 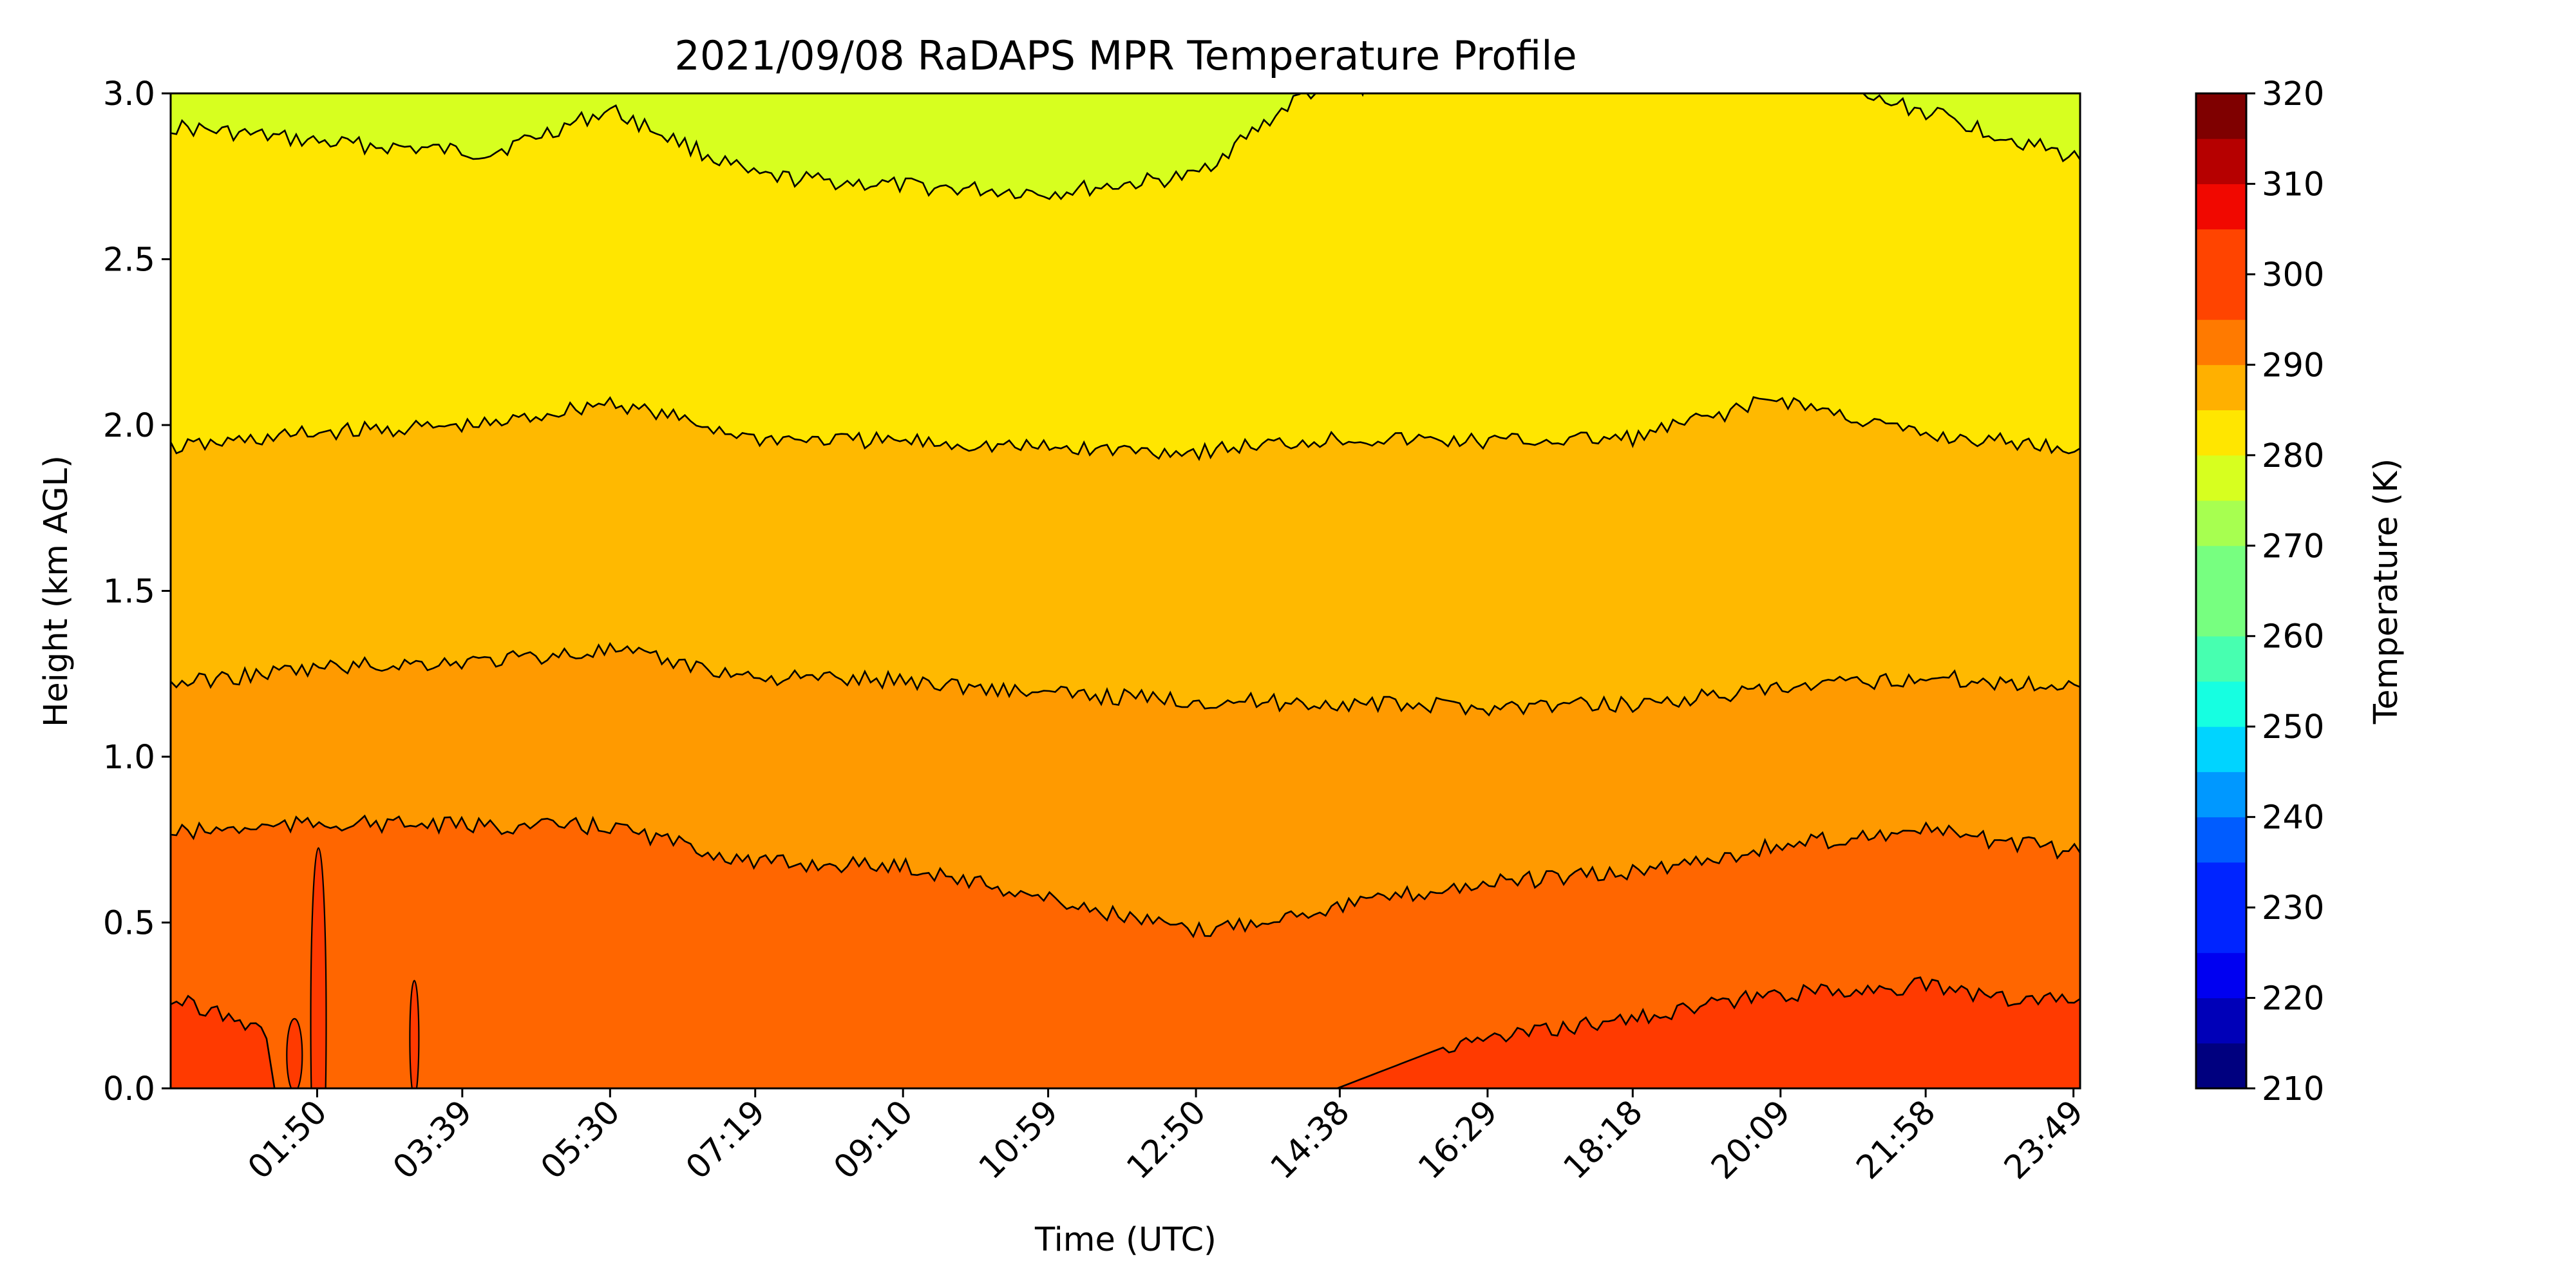 What do you see at coordinates (2293, 546) in the screenshot?
I see `colorbar-tick-label: 270` at bounding box center [2293, 546].